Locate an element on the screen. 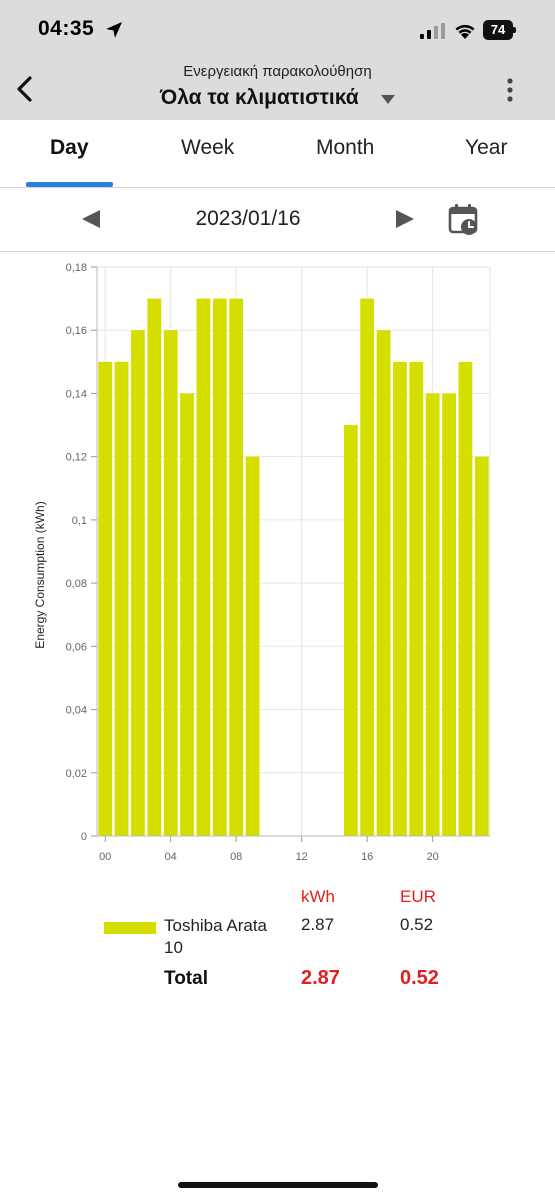 The image size is (555, 1200). date-navigation: 2023/01/16 is located at coordinates (277, 220).